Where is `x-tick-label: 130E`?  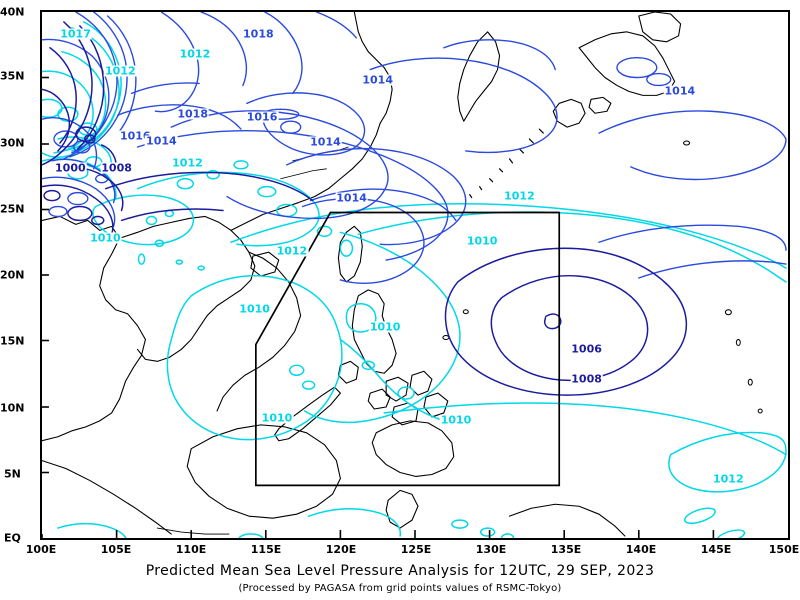 x-tick-label: 130E is located at coordinates (491, 549).